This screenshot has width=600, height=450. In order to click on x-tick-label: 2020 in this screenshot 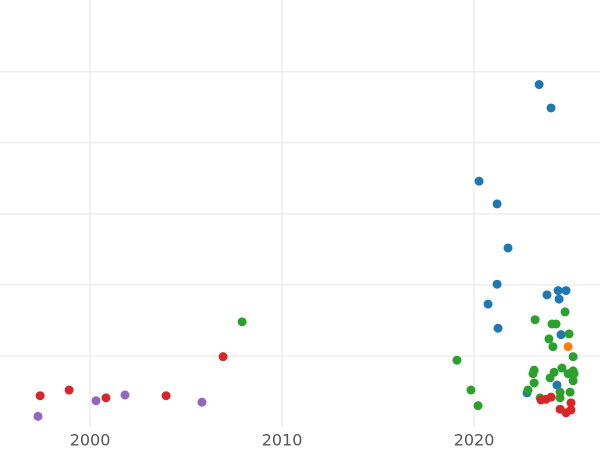, I will do `click(474, 440)`.